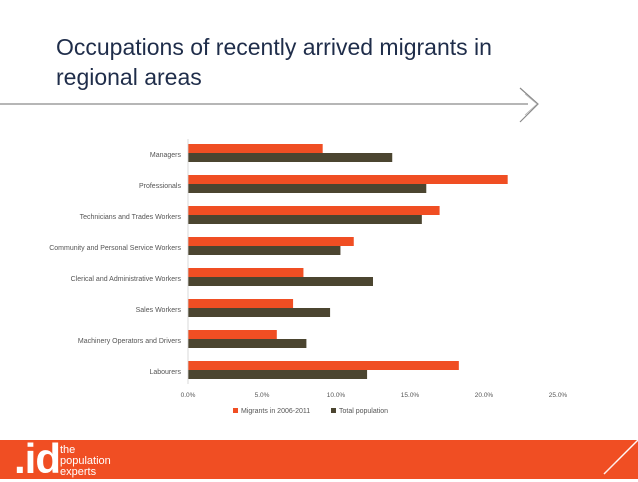  I want to click on x-tick-label: 10.0%, so click(336, 395).